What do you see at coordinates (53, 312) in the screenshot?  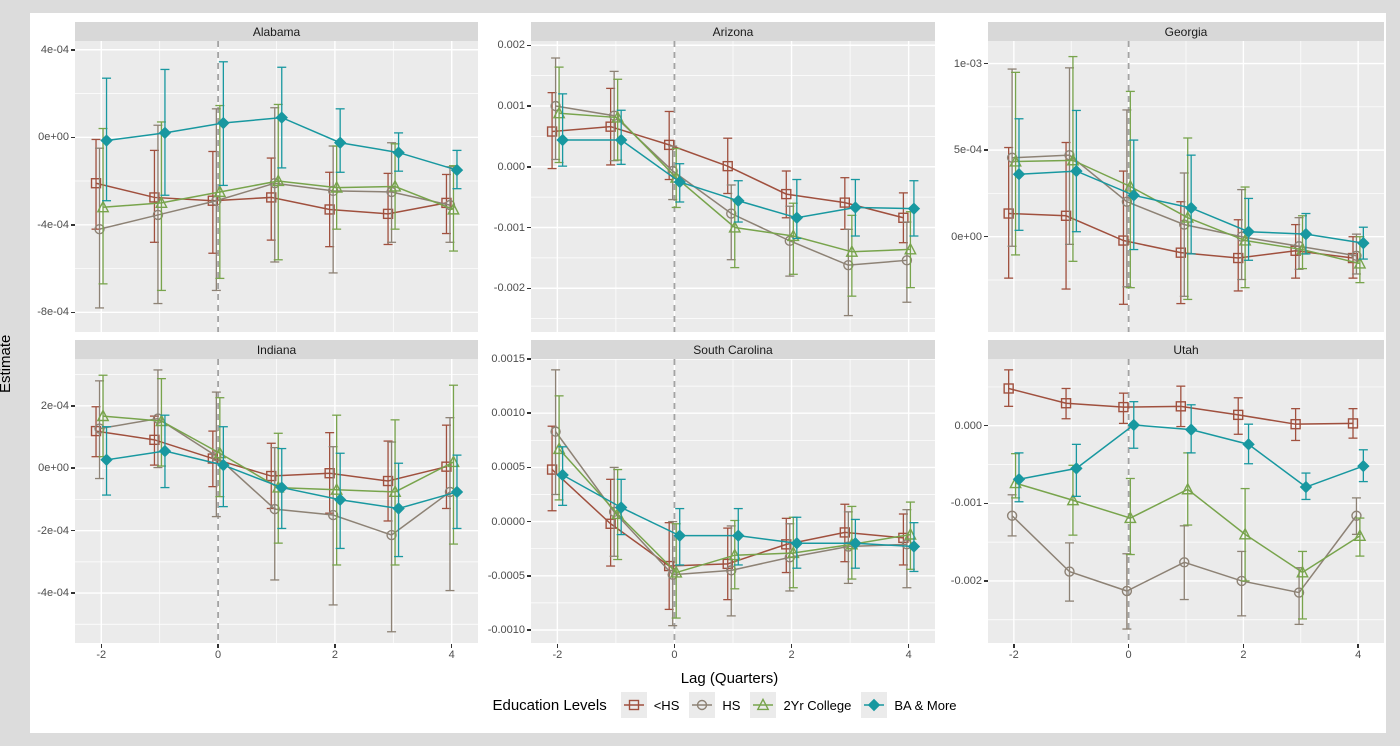 I see `y-tick-label: -8e-04` at bounding box center [53, 312].